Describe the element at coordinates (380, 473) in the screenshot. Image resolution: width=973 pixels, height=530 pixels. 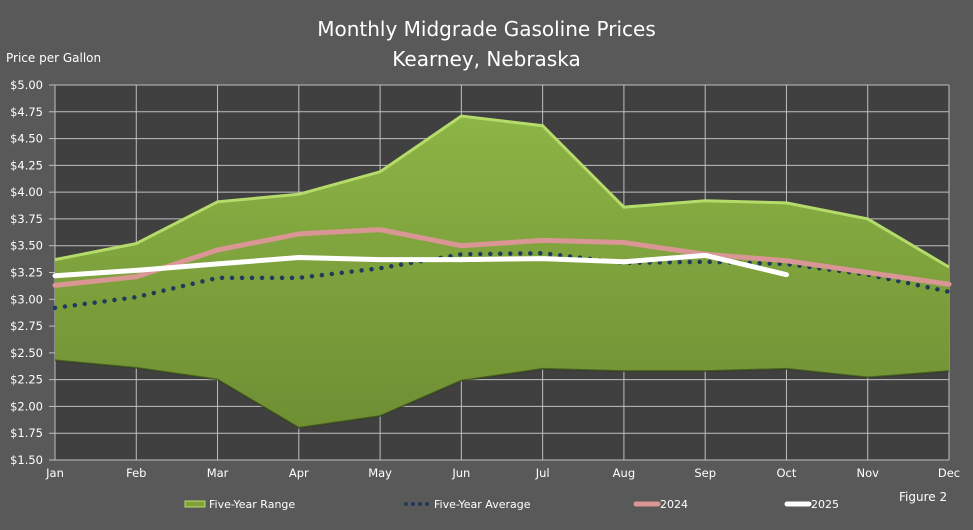
I see `x-tick-label: May` at that location.